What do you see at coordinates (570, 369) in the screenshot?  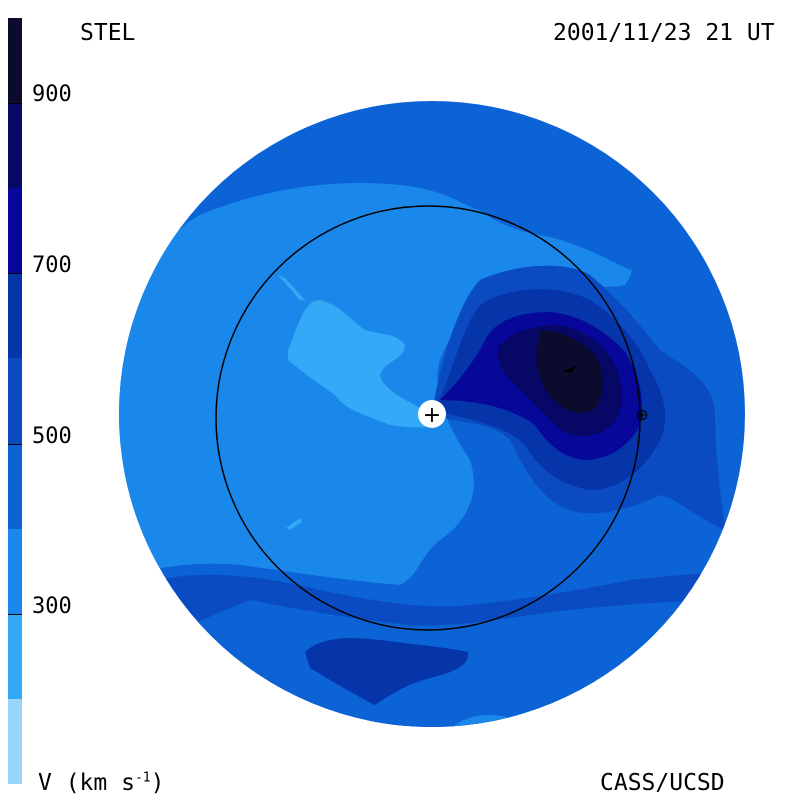 I see `peak-marker` at bounding box center [570, 369].